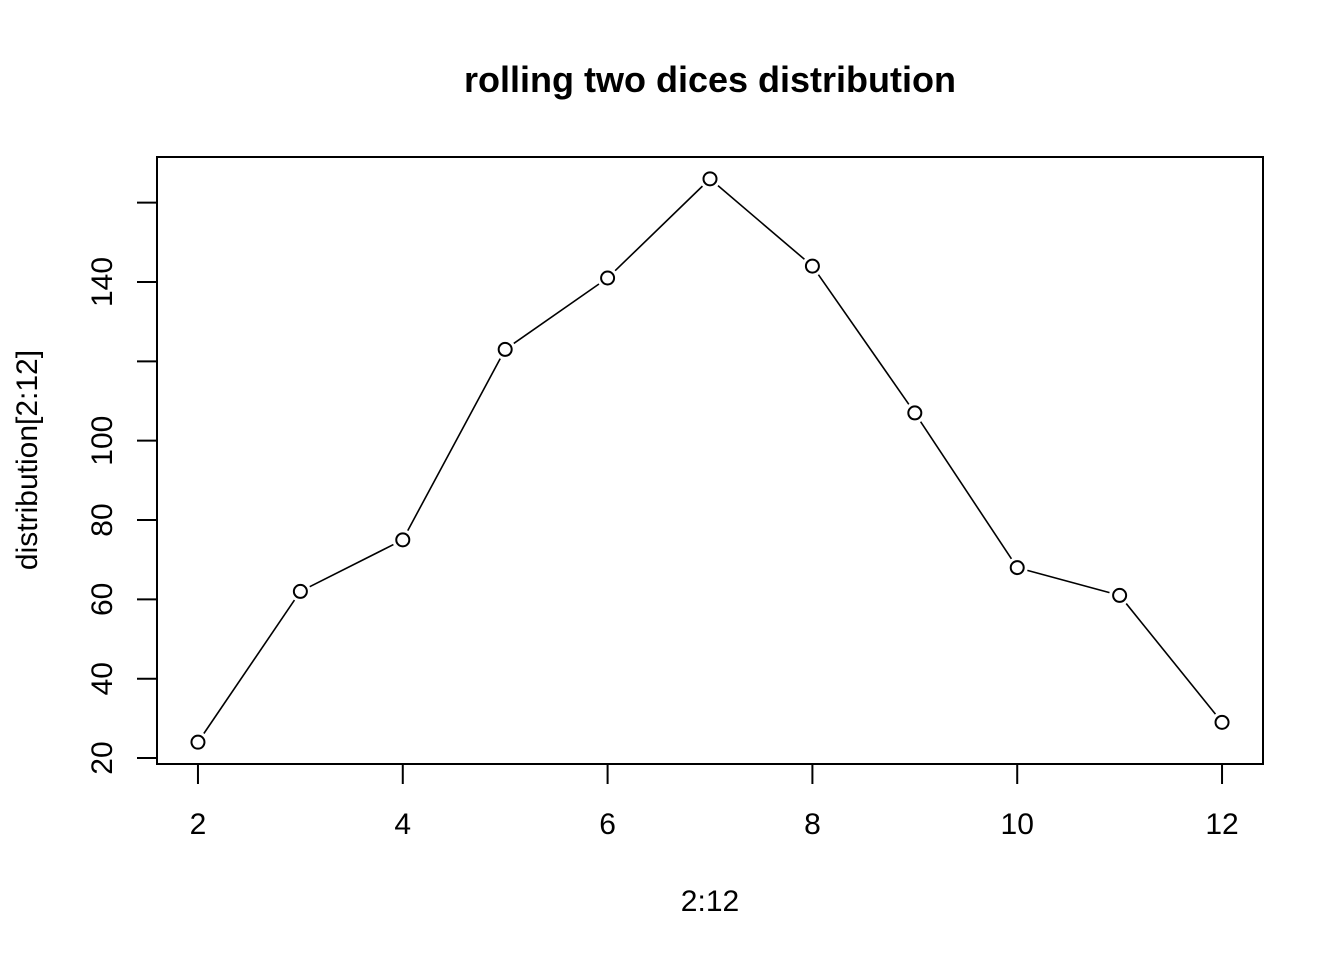 The width and height of the screenshot is (1344, 960). What do you see at coordinates (102, 519) in the screenshot?
I see `y-tick-label: 80` at bounding box center [102, 519].